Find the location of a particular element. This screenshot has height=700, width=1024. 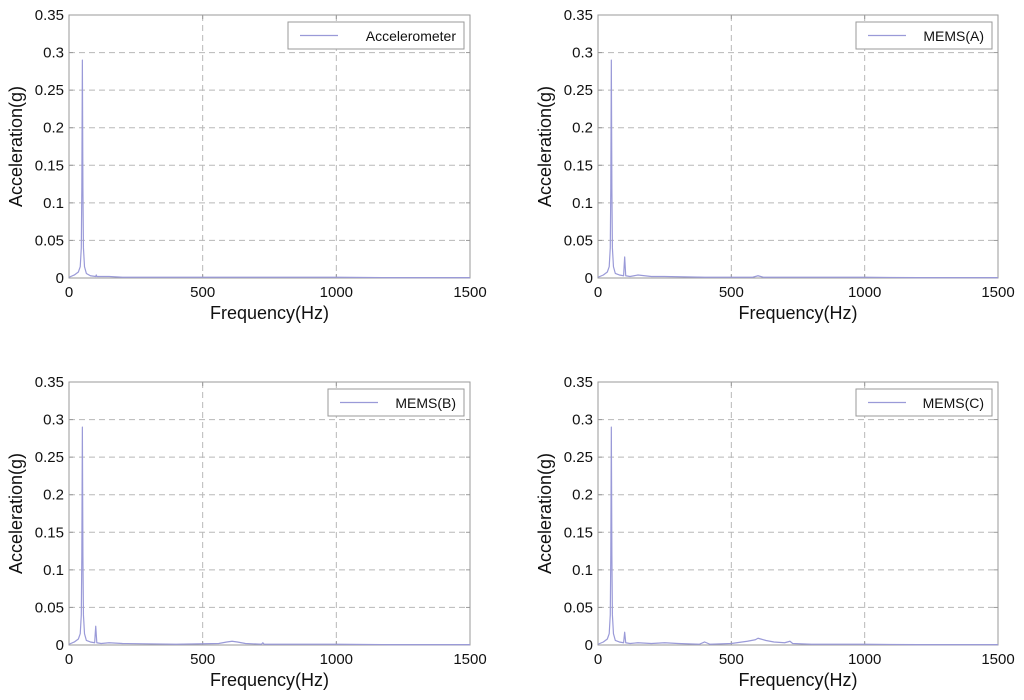

legend: Accelerometer is located at coordinates (376, 35).